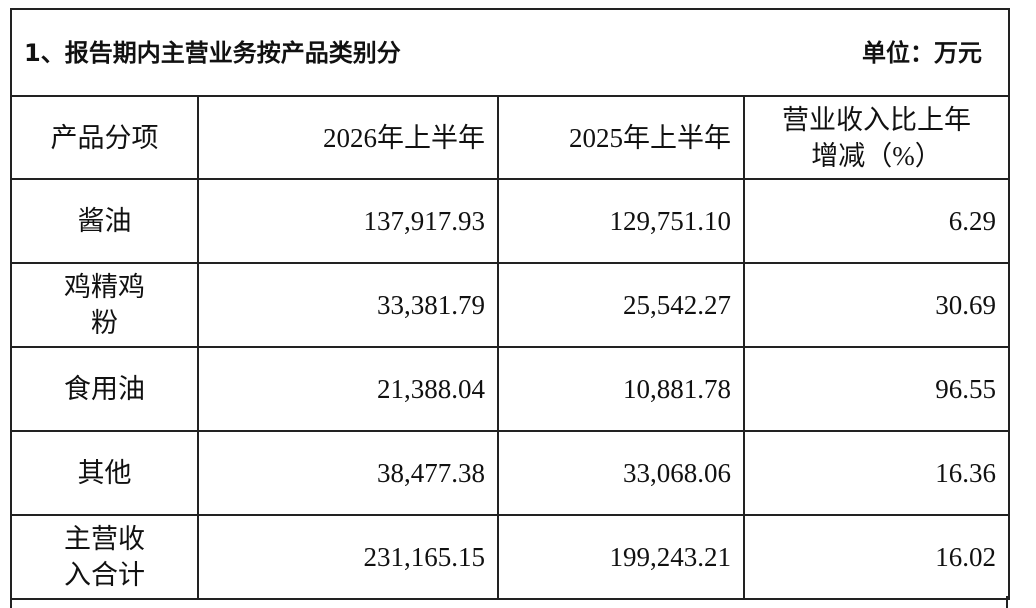  I want to click on value-cell: 16.36, so click(876, 473).